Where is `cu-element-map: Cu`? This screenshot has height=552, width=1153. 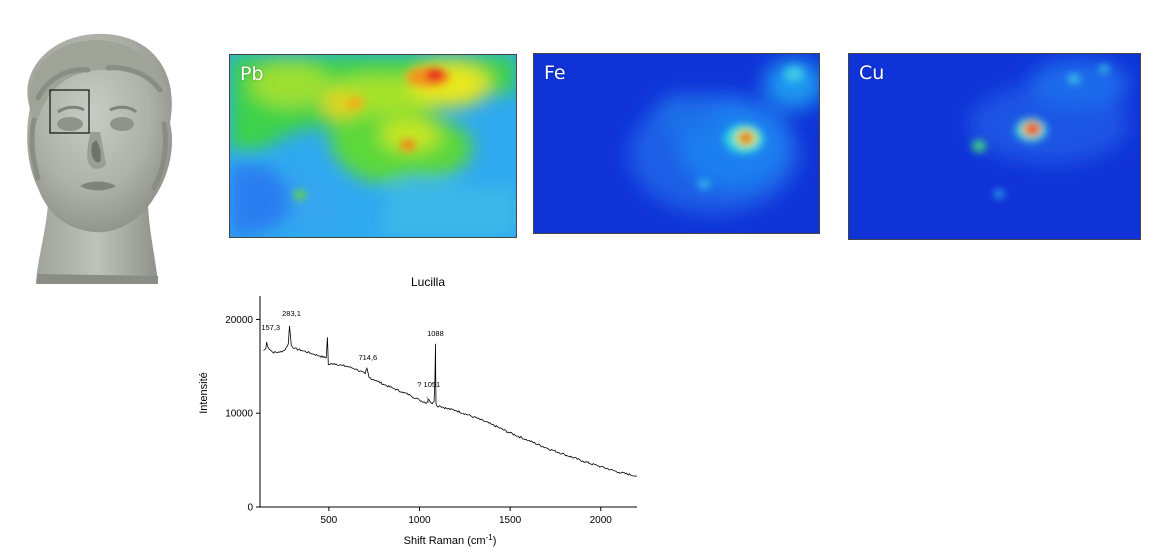 cu-element-map: Cu is located at coordinates (994, 146).